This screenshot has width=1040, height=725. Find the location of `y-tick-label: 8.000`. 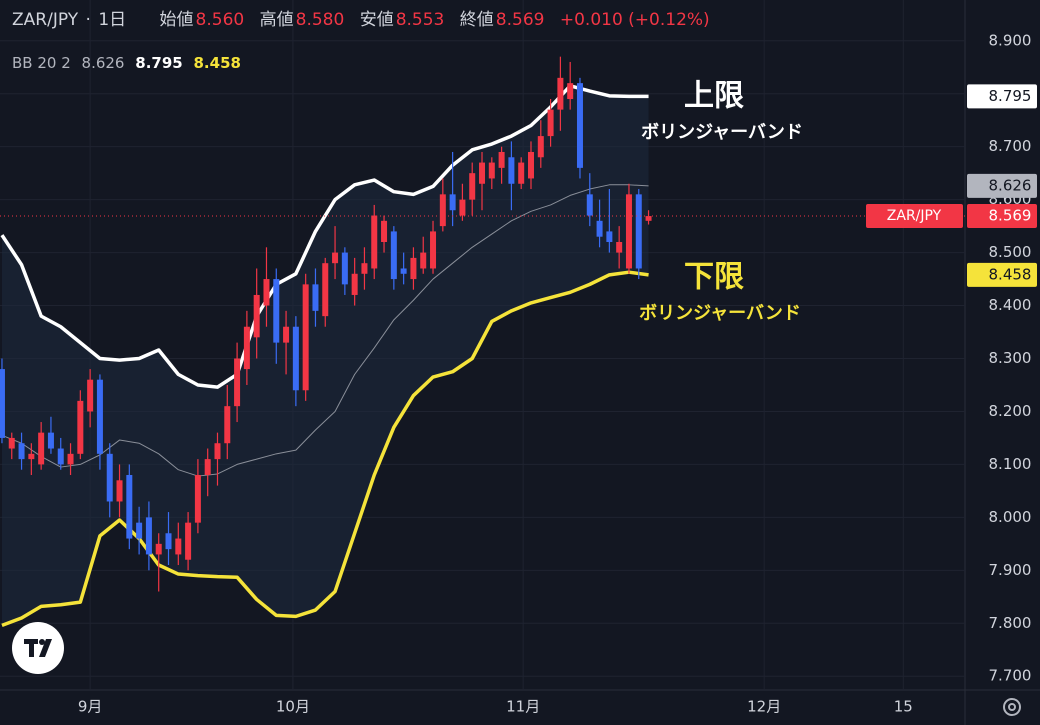

y-tick-label: 8.000 is located at coordinates (1010, 517).